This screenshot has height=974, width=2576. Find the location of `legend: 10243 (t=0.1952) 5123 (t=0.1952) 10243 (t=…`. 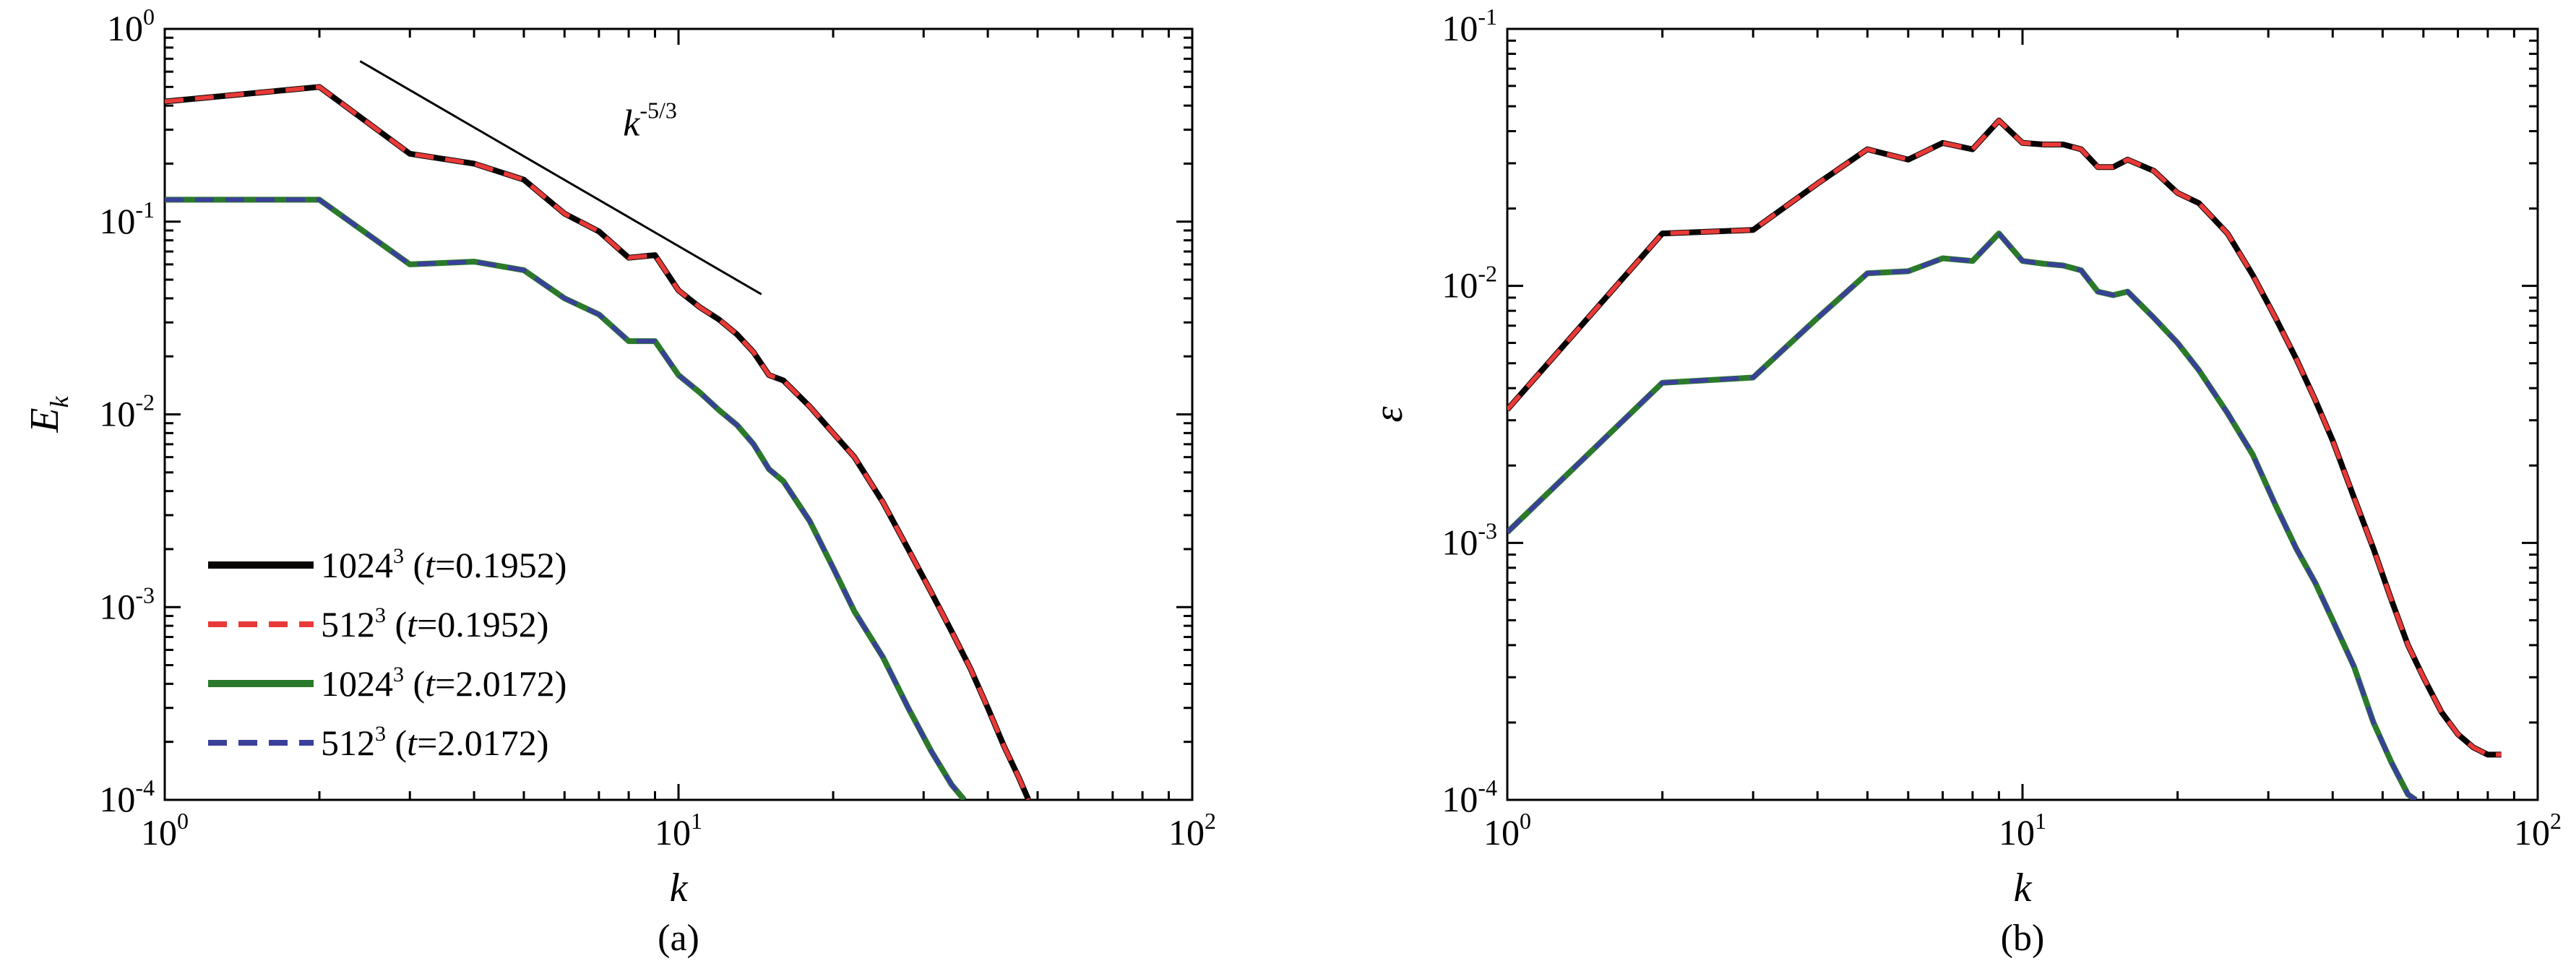

legend: 10243 (t=0.1952) 5123 (t=0.1952) 10243 (t=… is located at coordinates (387, 653).